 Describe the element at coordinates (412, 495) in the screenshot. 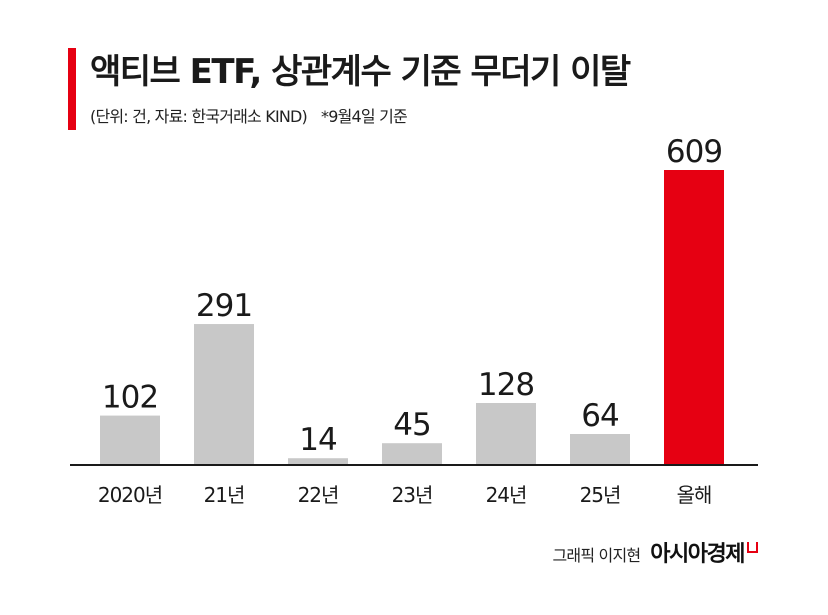

I see `category-label-3: 23년` at that location.